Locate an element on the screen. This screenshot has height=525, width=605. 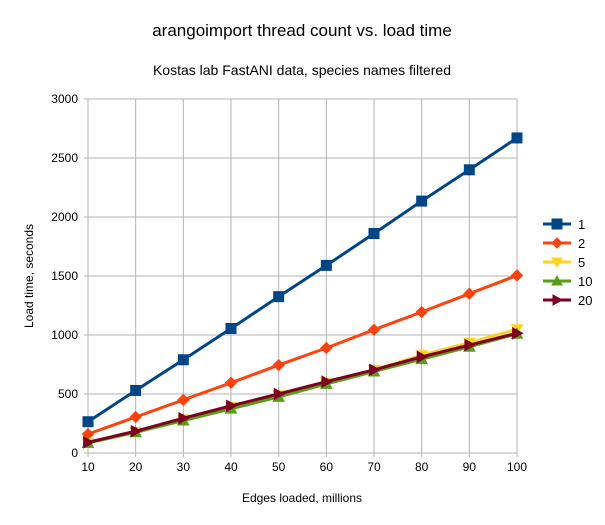
x-tick-label: 100 is located at coordinates (517, 467).